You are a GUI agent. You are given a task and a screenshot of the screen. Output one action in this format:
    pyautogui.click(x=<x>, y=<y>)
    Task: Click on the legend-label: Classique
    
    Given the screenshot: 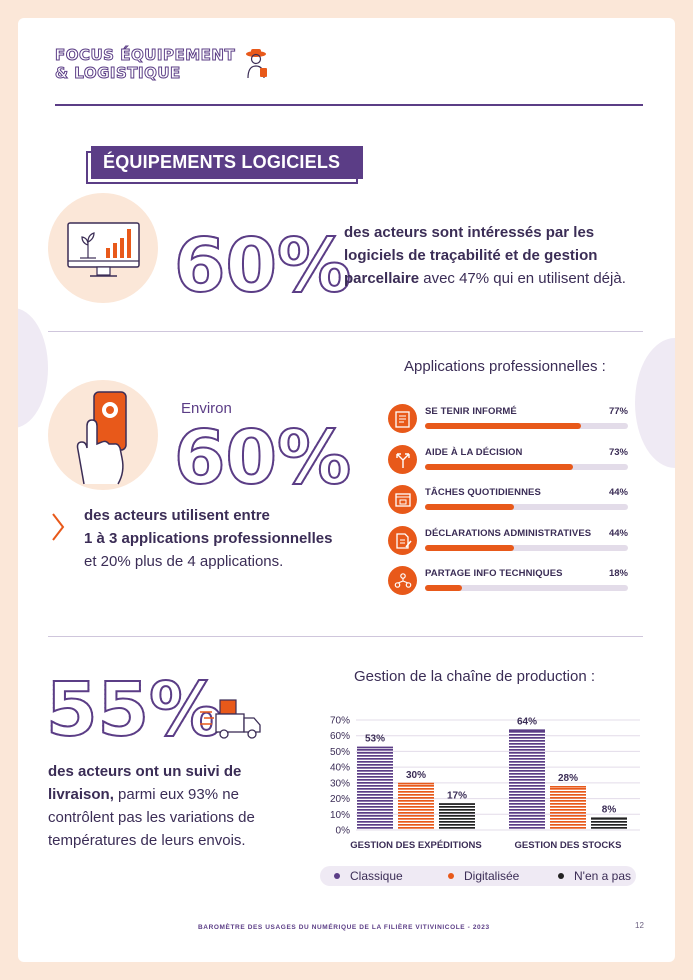 What is the action you would take?
    pyautogui.click(x=376, y=876)
    